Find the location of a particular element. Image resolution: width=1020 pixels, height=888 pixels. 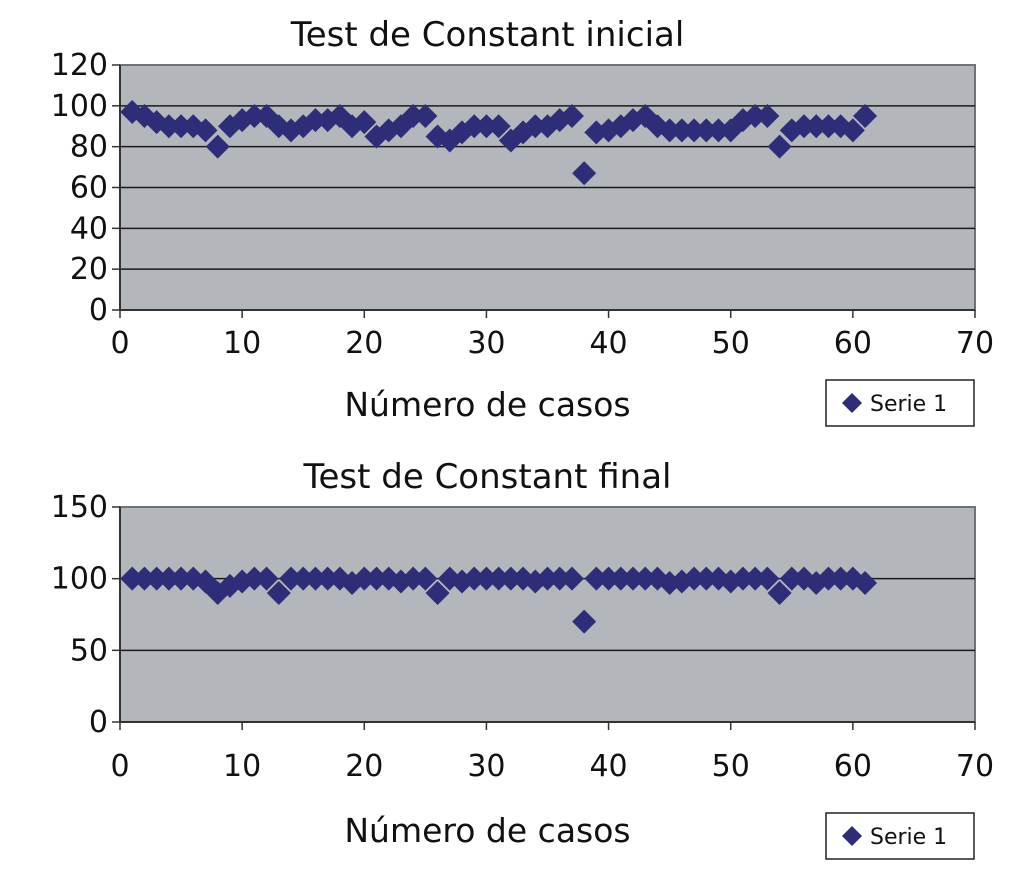

chart-title: Test de Constant final is located at coordinates (487, 477).